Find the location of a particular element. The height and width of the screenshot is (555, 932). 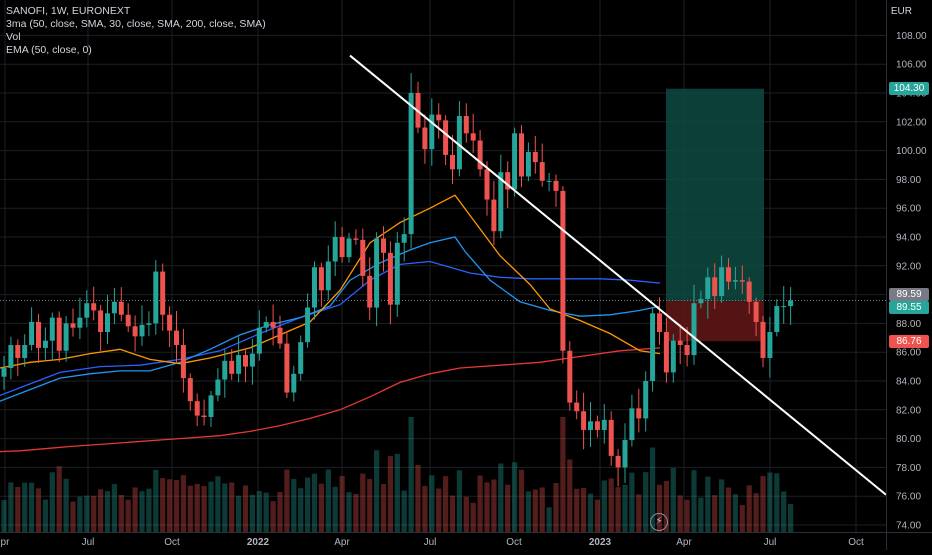

price-tag: 104.30 is located at coordinates (909, 89).